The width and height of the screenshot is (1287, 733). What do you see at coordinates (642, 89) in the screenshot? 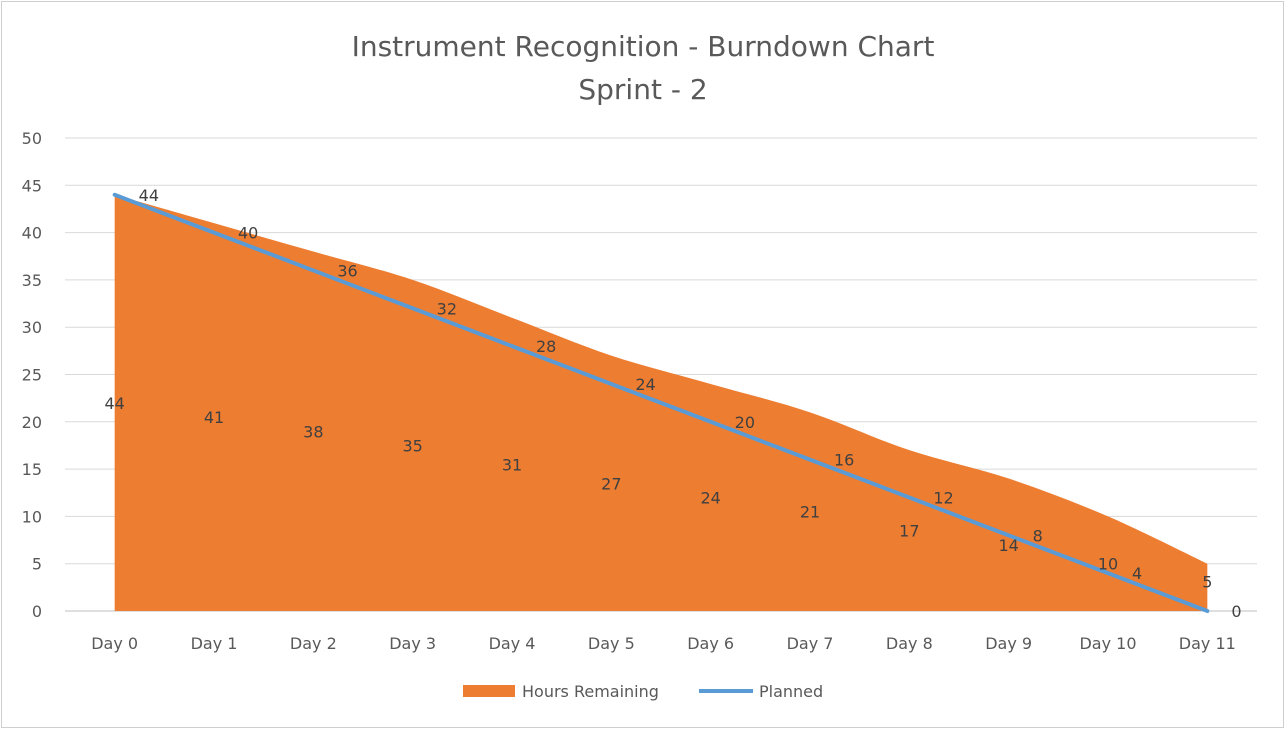
I see `chart-subtitle: Sprint - 2` at bounding box center [642, 89].